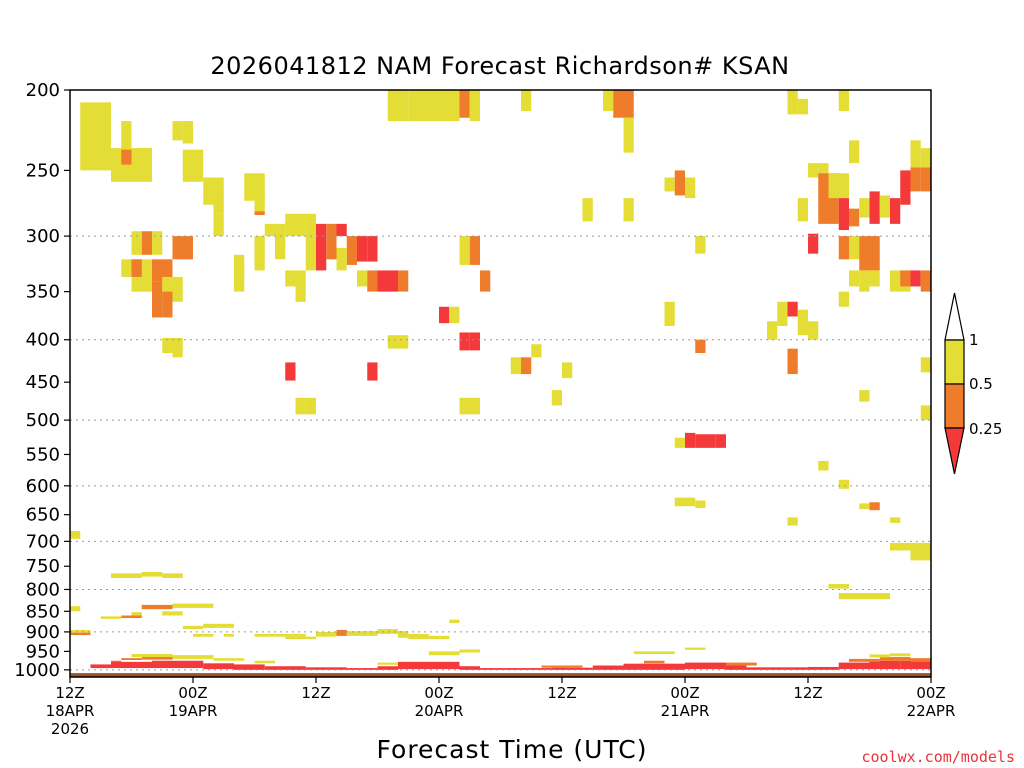 The width and height of the screenshot is (1024, 768). Describe the element at coordinates (43, 632) in the screenshot. I see `ytick-label-900: 900` at that location.